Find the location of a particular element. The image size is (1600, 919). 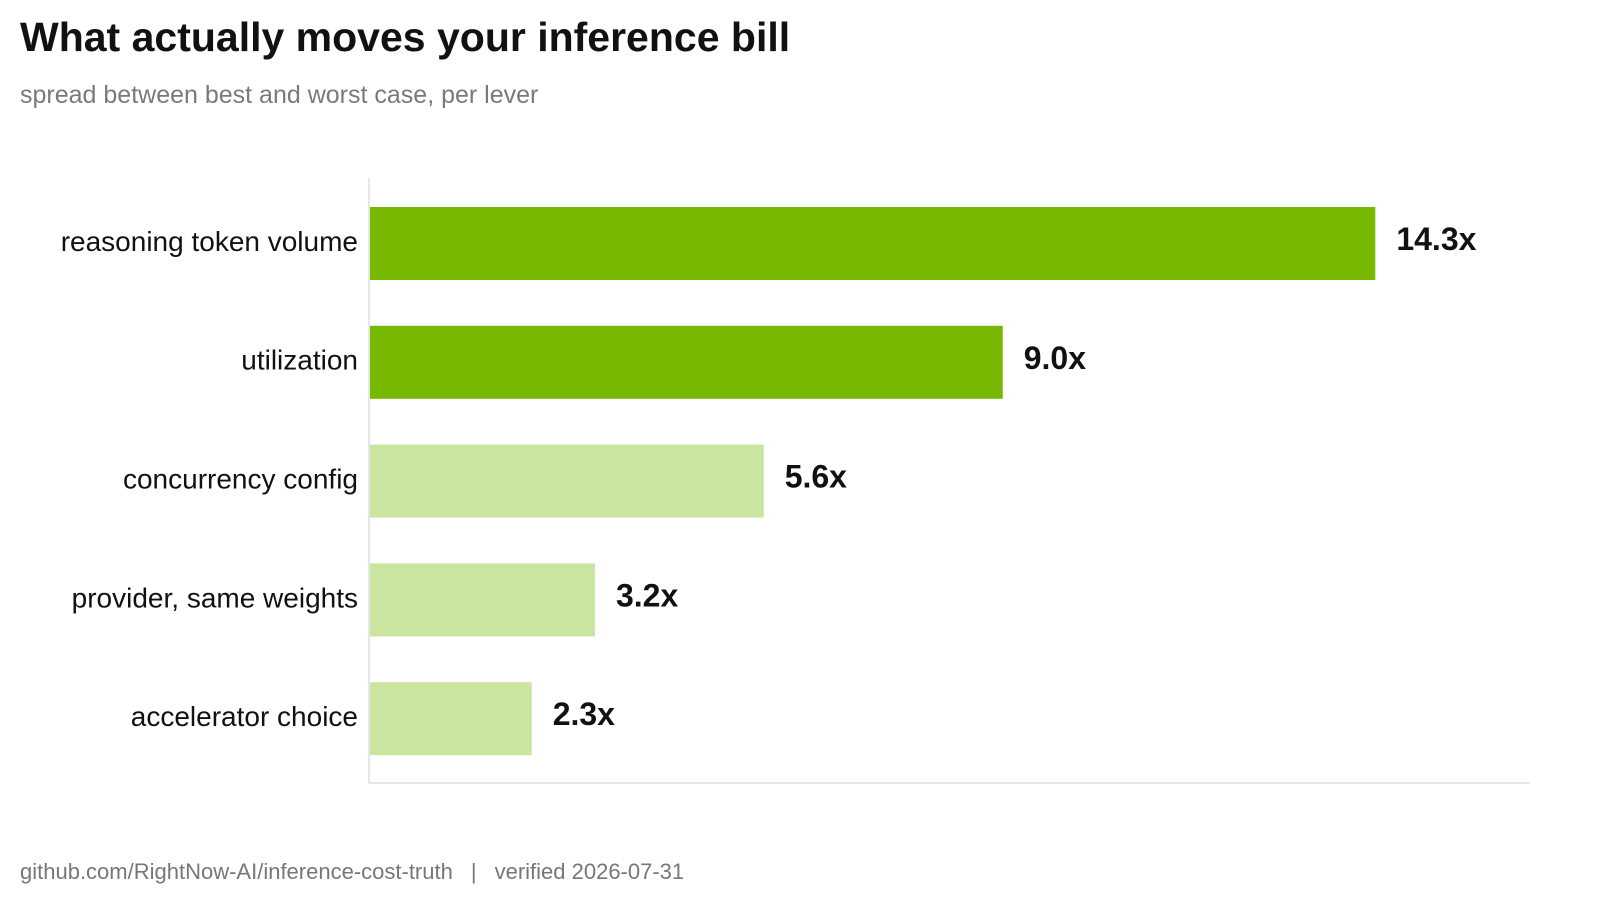

value-label-reasoning-token-volume: 14.3x is located at coordinates (1436, 239).